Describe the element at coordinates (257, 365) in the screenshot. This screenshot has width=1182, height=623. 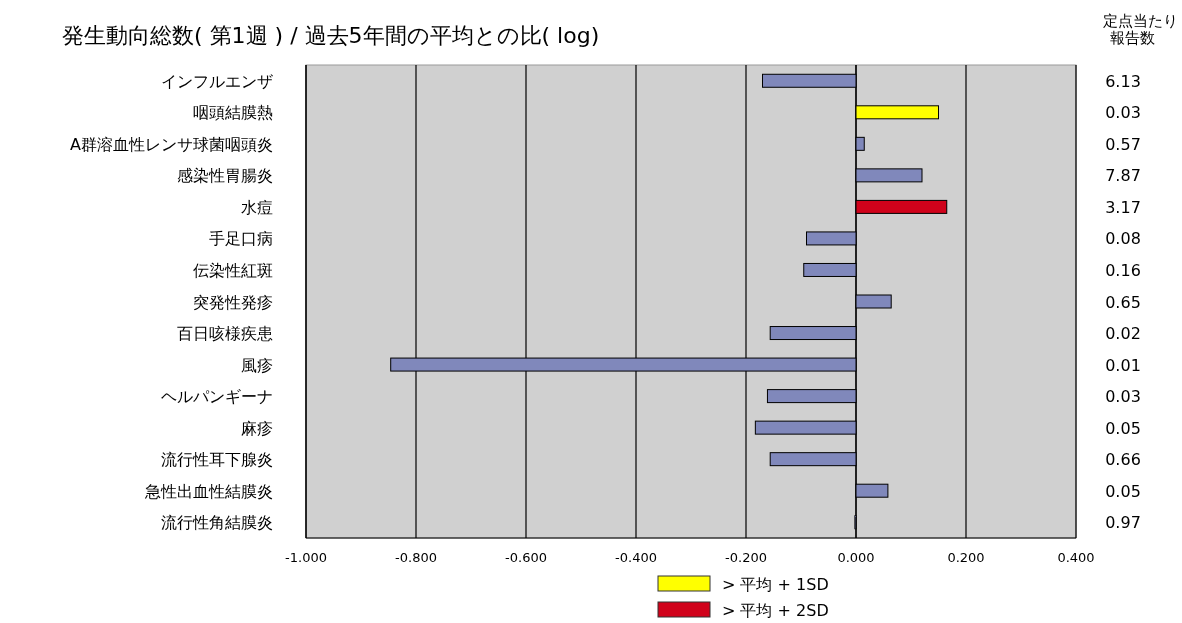
I see `y-tick-label: 風疹` at that location.